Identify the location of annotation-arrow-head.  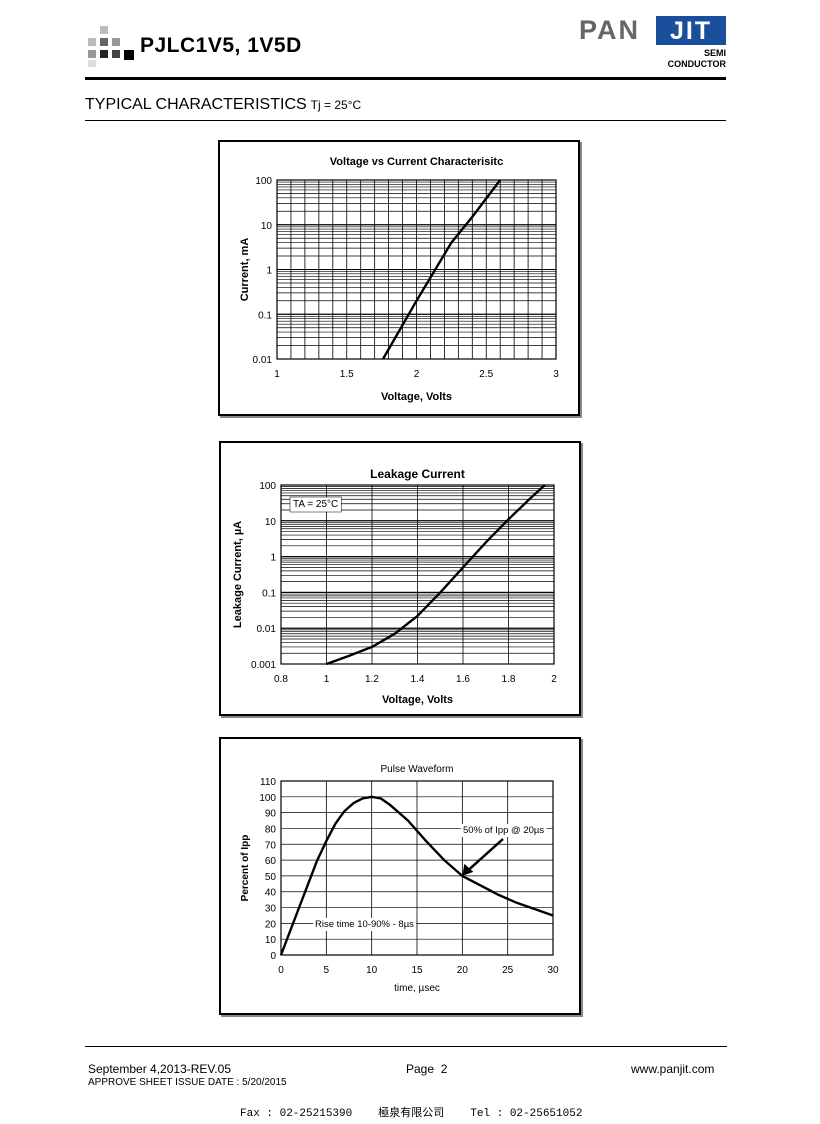
(468, 869).